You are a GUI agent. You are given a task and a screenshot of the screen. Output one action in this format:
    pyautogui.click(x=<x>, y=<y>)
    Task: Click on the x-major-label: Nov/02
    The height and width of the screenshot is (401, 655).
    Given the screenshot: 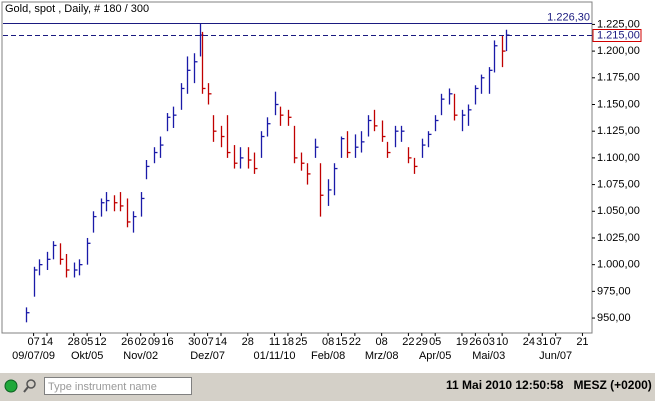 What is the action you would take?
    pyautogui.click(x=140, y=356)
    